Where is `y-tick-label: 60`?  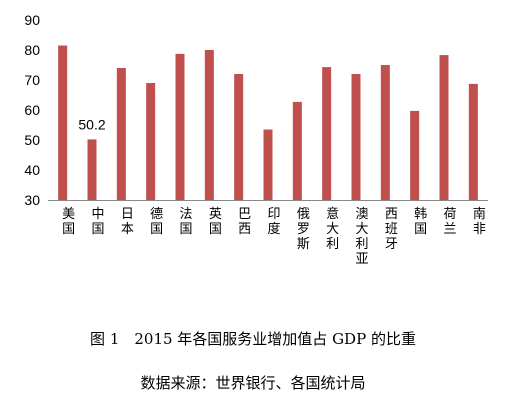 y-tick-label: 60 is located at coordinates (32, 110).